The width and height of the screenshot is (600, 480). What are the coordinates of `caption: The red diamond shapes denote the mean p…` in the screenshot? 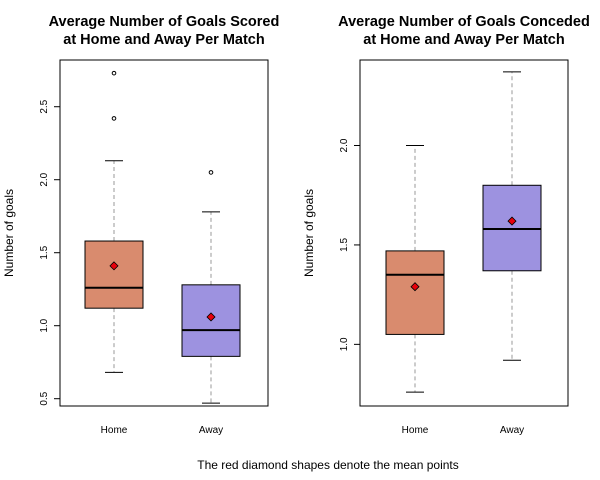 It's located at (328, 465).